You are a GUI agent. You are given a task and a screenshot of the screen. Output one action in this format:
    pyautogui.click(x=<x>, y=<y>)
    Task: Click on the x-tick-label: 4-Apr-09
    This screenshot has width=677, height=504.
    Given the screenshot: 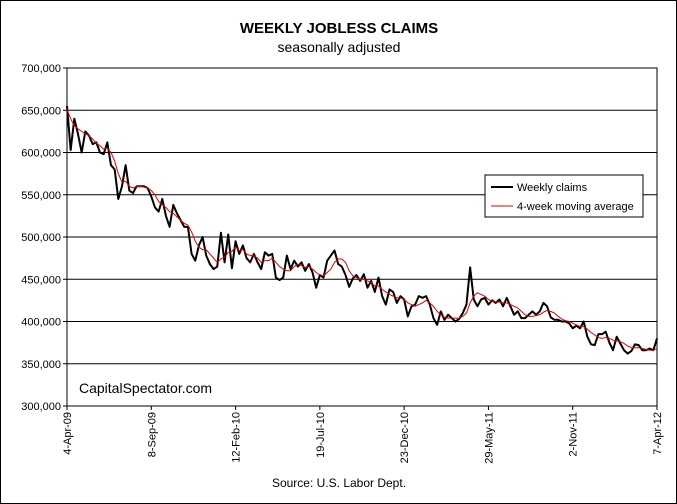 What is the action you would take?
    pyautogui.click(x=68, y=433)
    